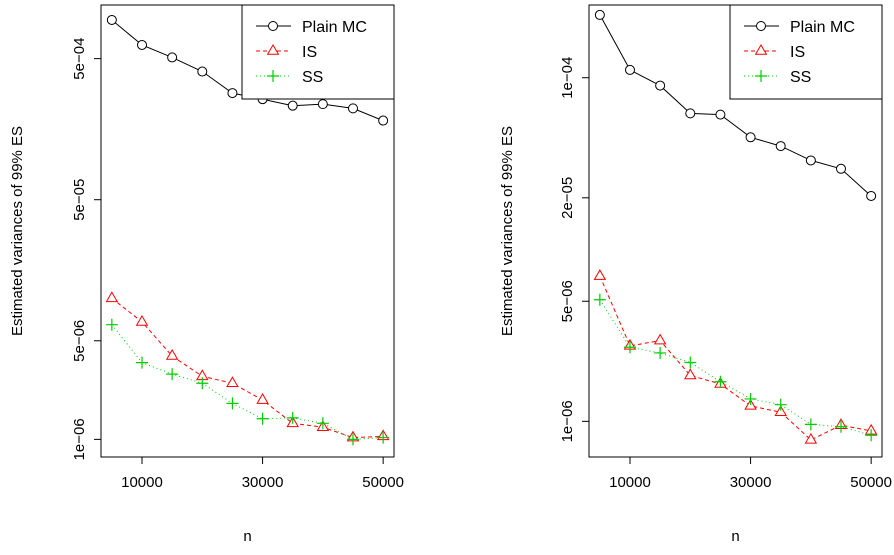 This screenshot has width=894, height=555. Describe the element at coordinates (79, 59) in the screenshot. I see `y-tick-label: 5e−04` at that location.